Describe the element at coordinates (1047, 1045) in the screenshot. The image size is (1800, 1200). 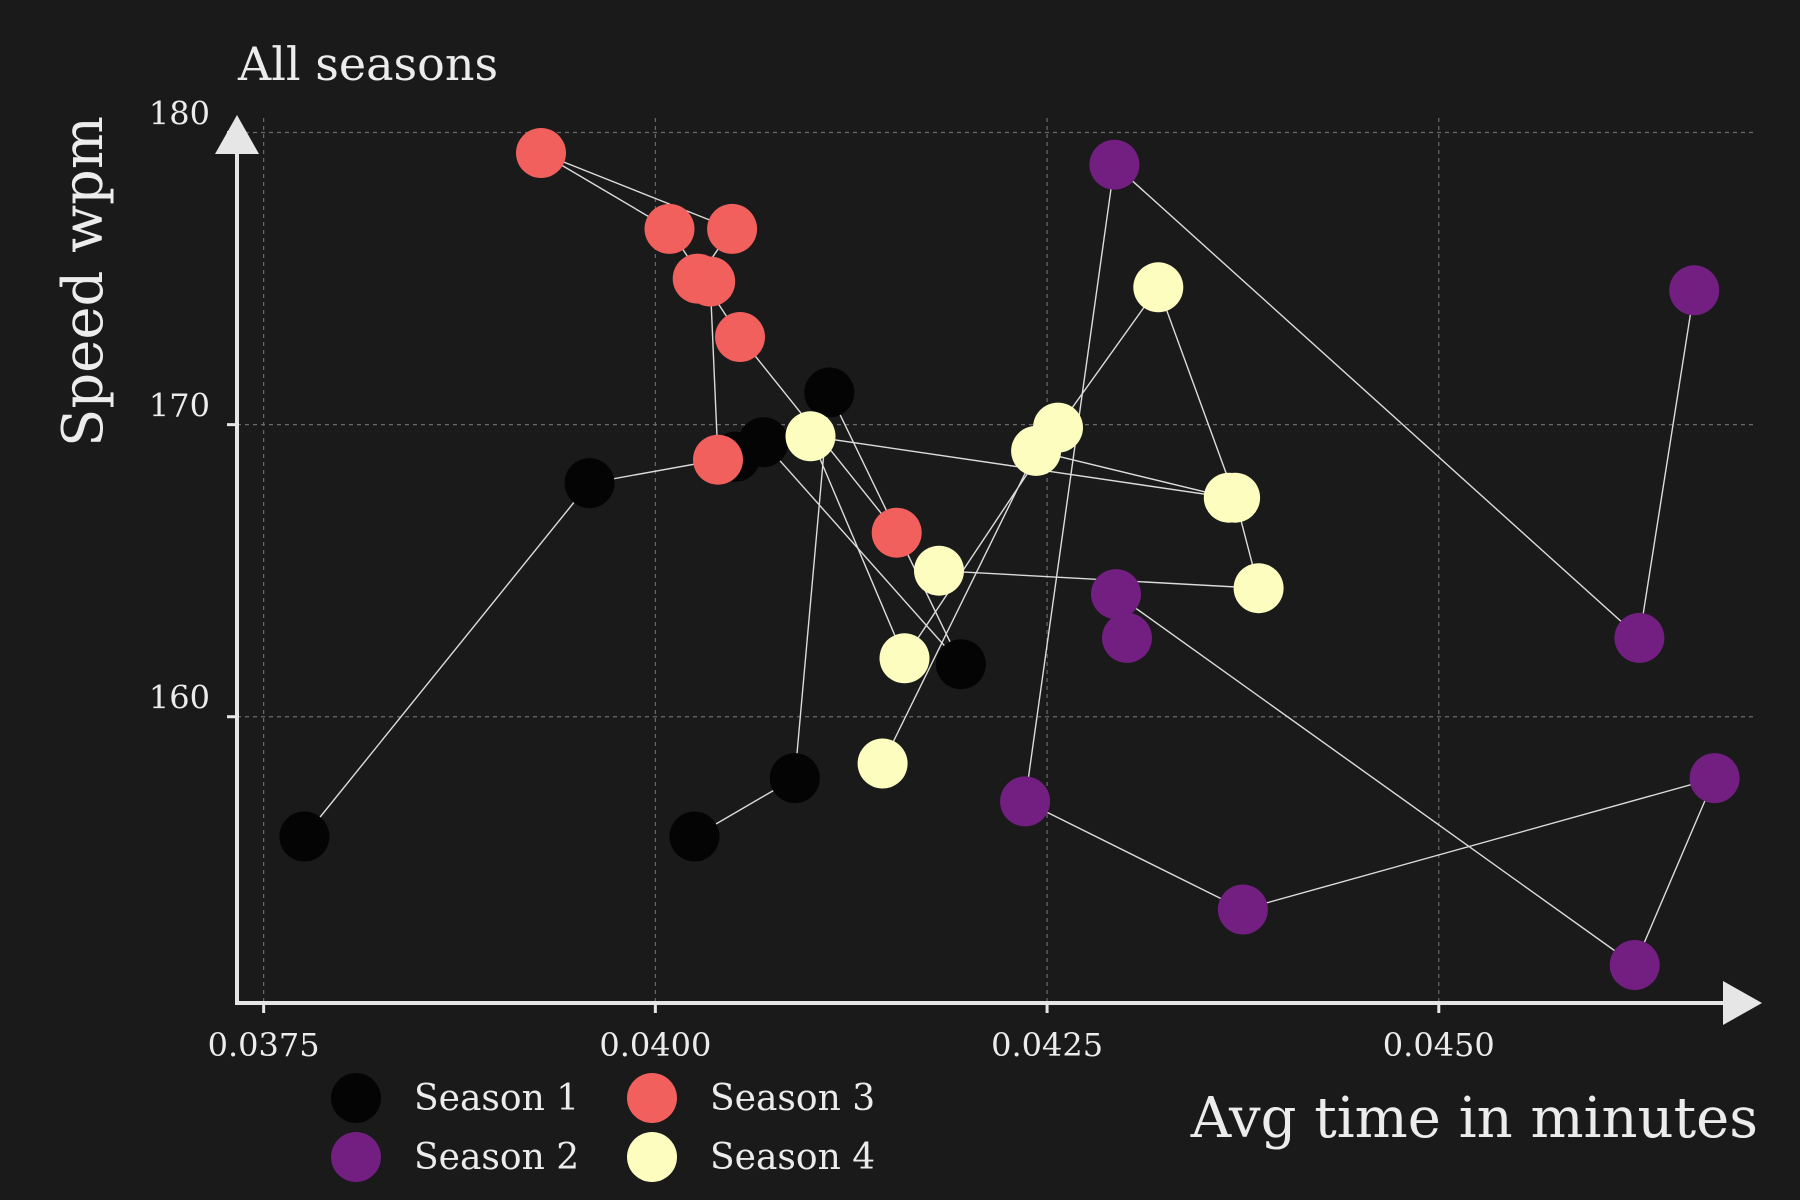
I see `x-tick-label: 0.0425` at that location.